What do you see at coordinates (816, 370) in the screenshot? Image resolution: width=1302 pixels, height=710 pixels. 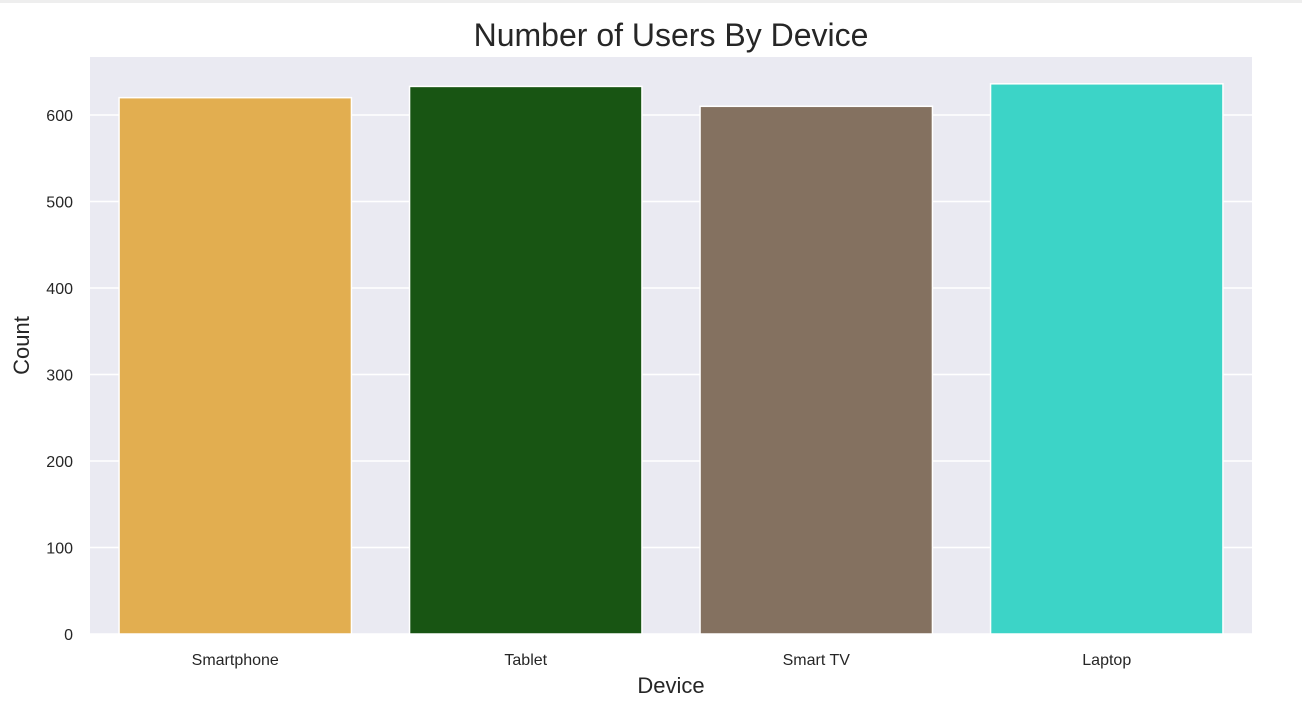 I see `bar-smart-tv` at bounding box center [816, 370].